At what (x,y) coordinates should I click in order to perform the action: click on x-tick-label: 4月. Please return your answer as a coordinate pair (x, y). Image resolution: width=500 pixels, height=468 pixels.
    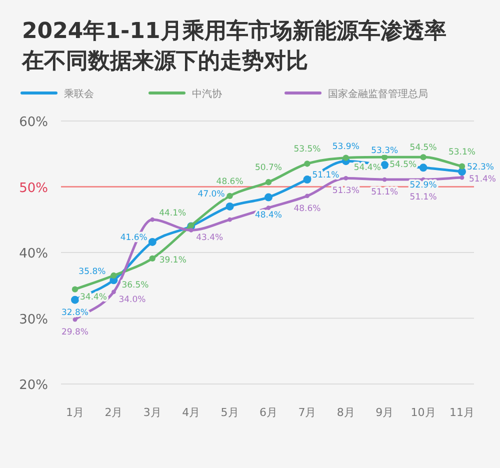
    Looking at the image, I should click on (191, 412).